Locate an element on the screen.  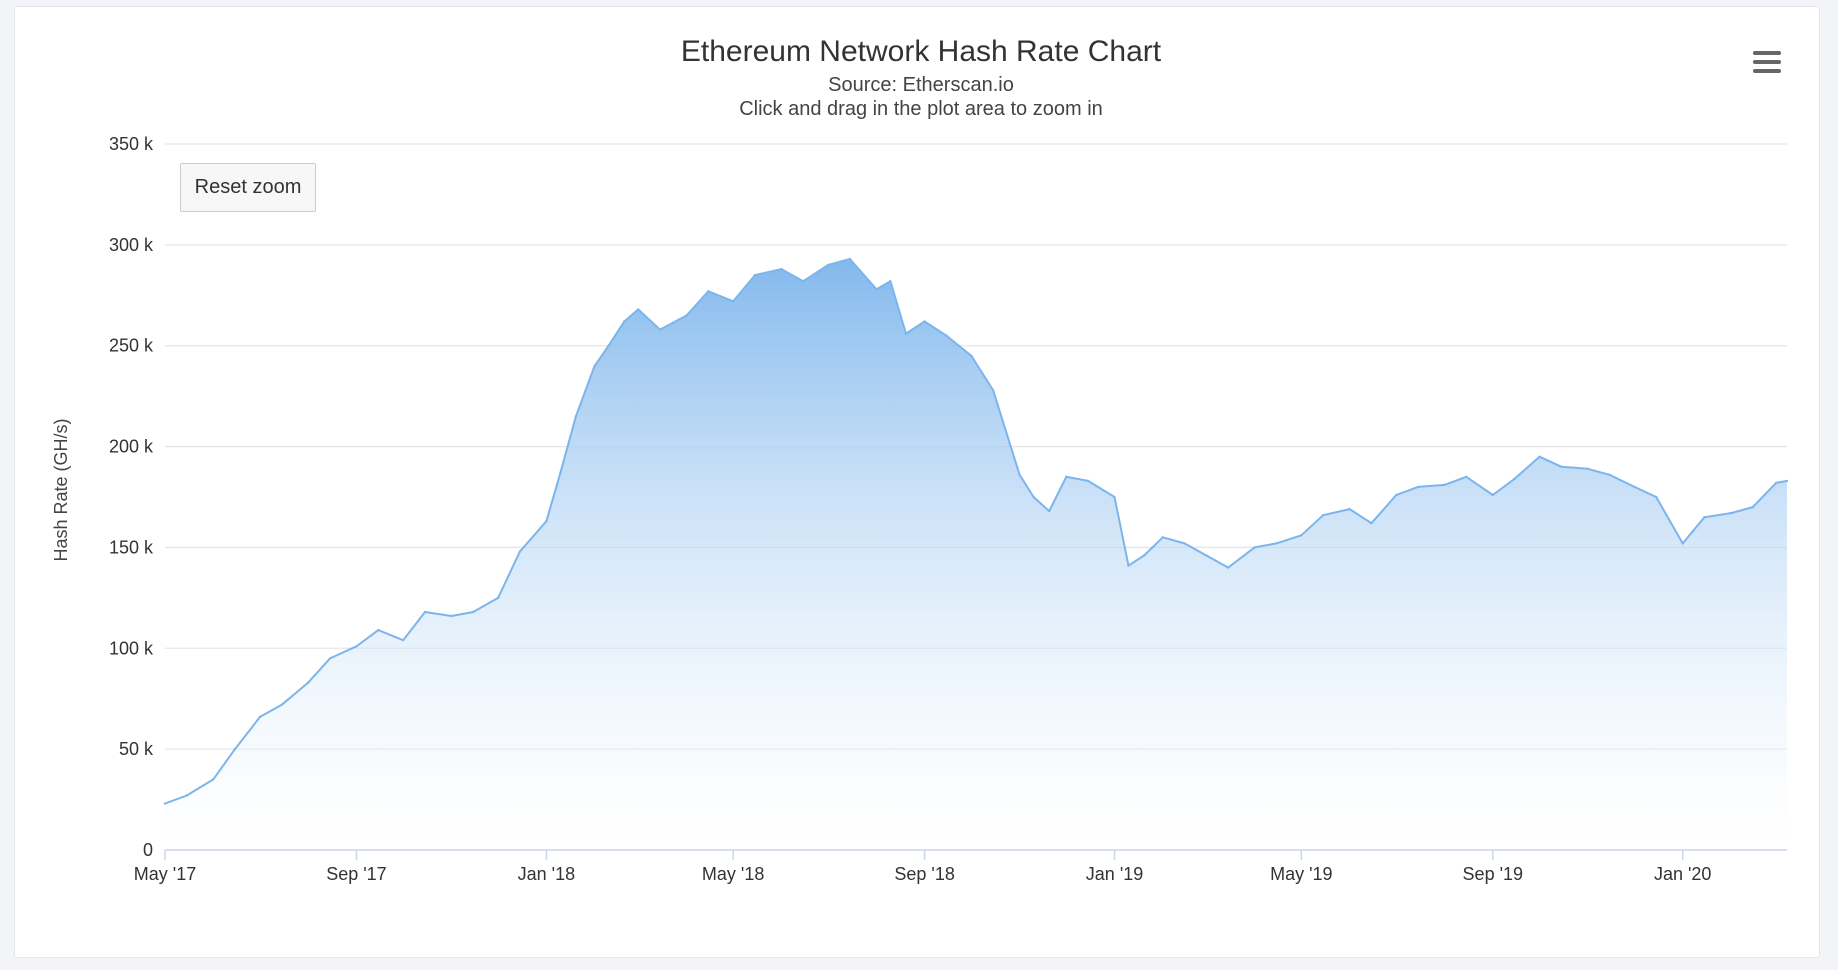
y-tick-label: 0 is located at coordinates (148, 850).